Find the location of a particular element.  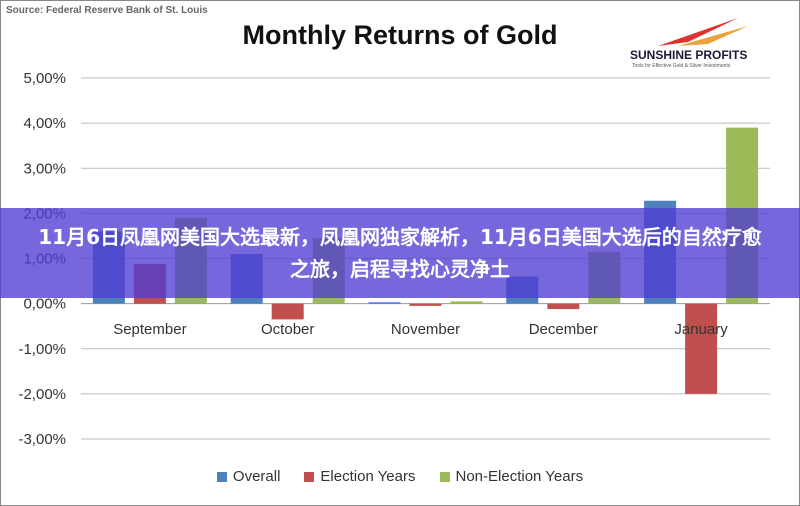

y-tick-label: 5,00% is located at coordinates (44, 78).